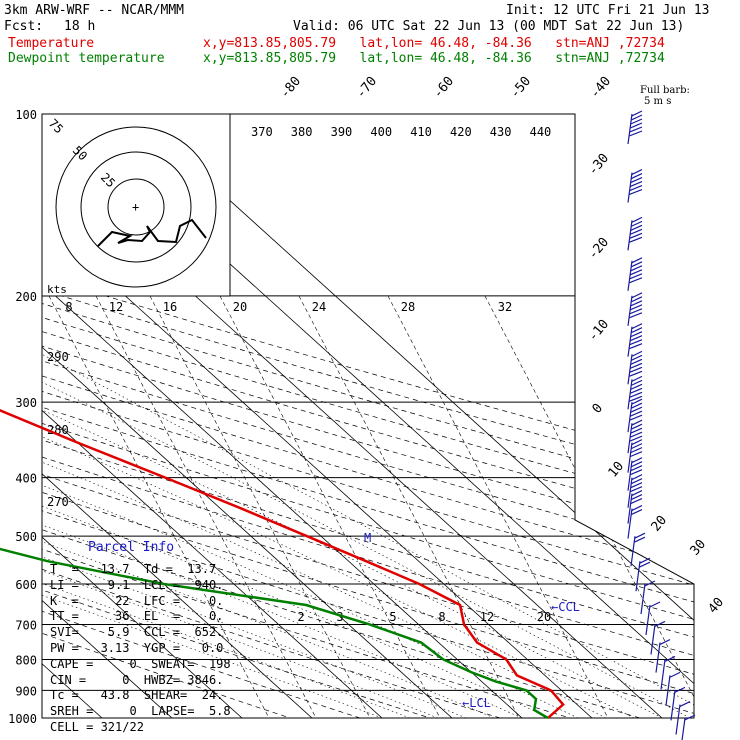 The height and width of the screenshot is (740, 740). I want to click on hodograph-trace, so click(152, 232).